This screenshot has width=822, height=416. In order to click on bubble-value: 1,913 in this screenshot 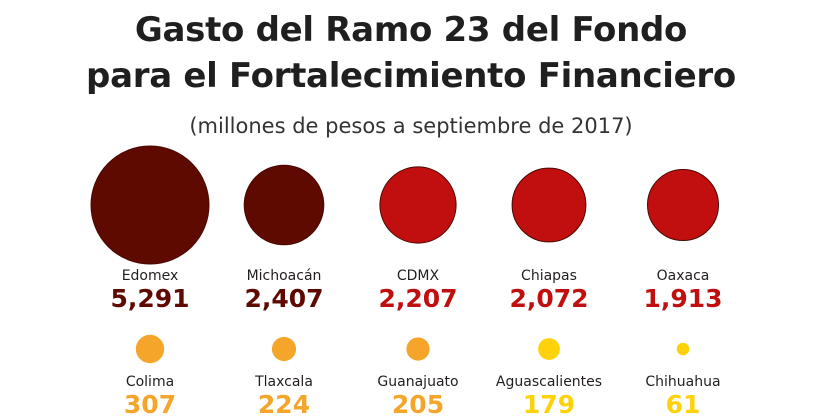, I will do `click(682, 298)`.